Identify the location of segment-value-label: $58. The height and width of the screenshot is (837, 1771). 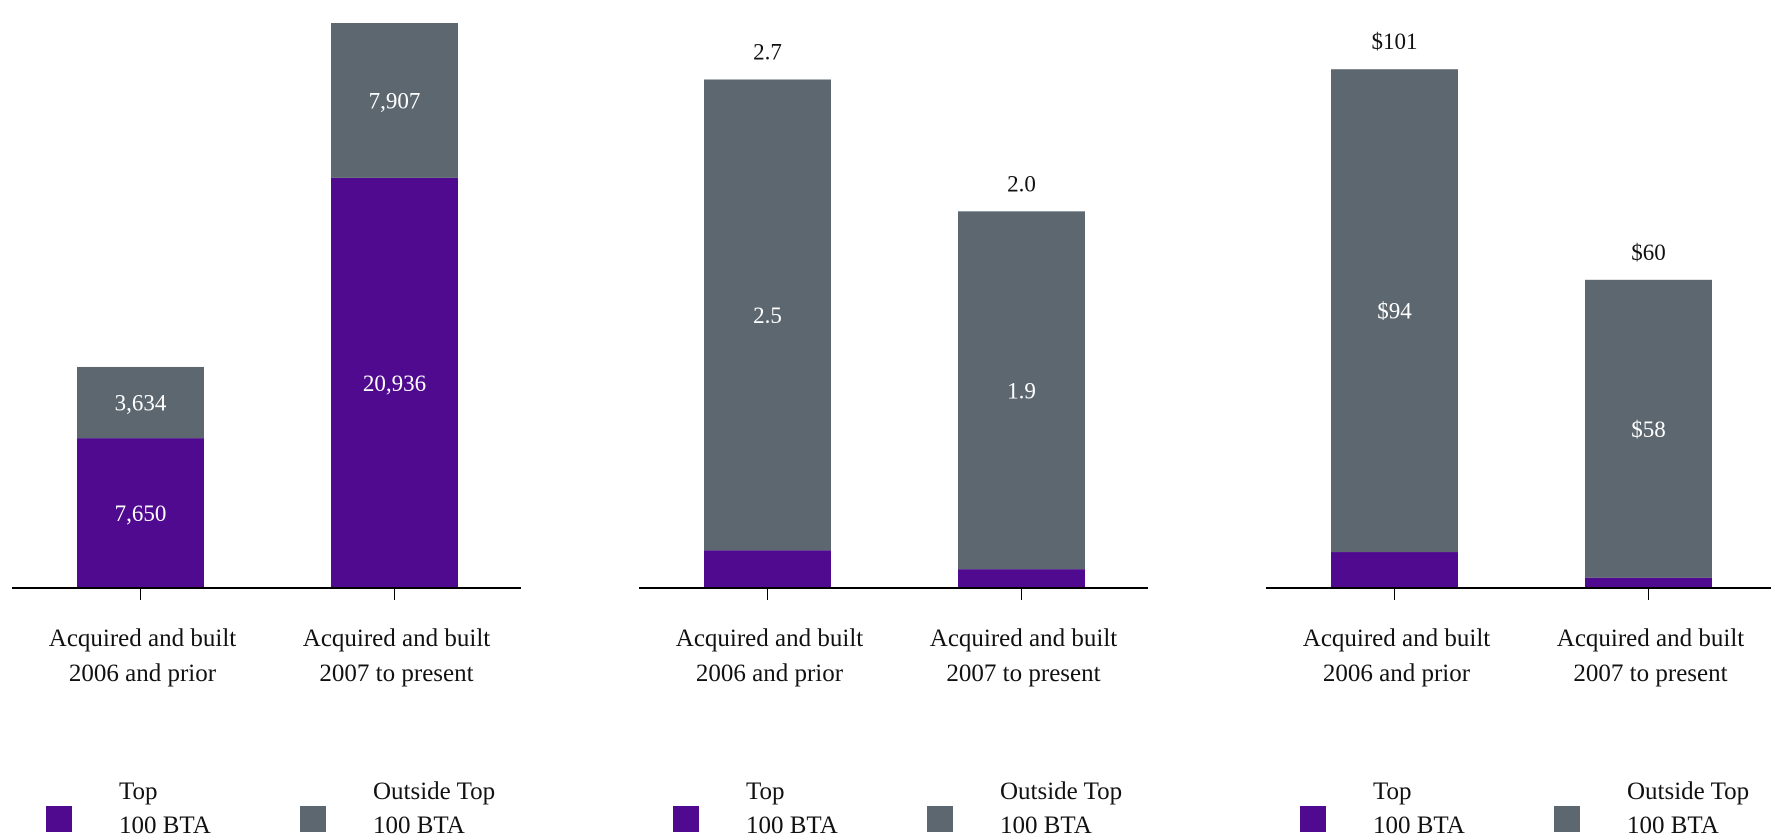
(1648, 429).